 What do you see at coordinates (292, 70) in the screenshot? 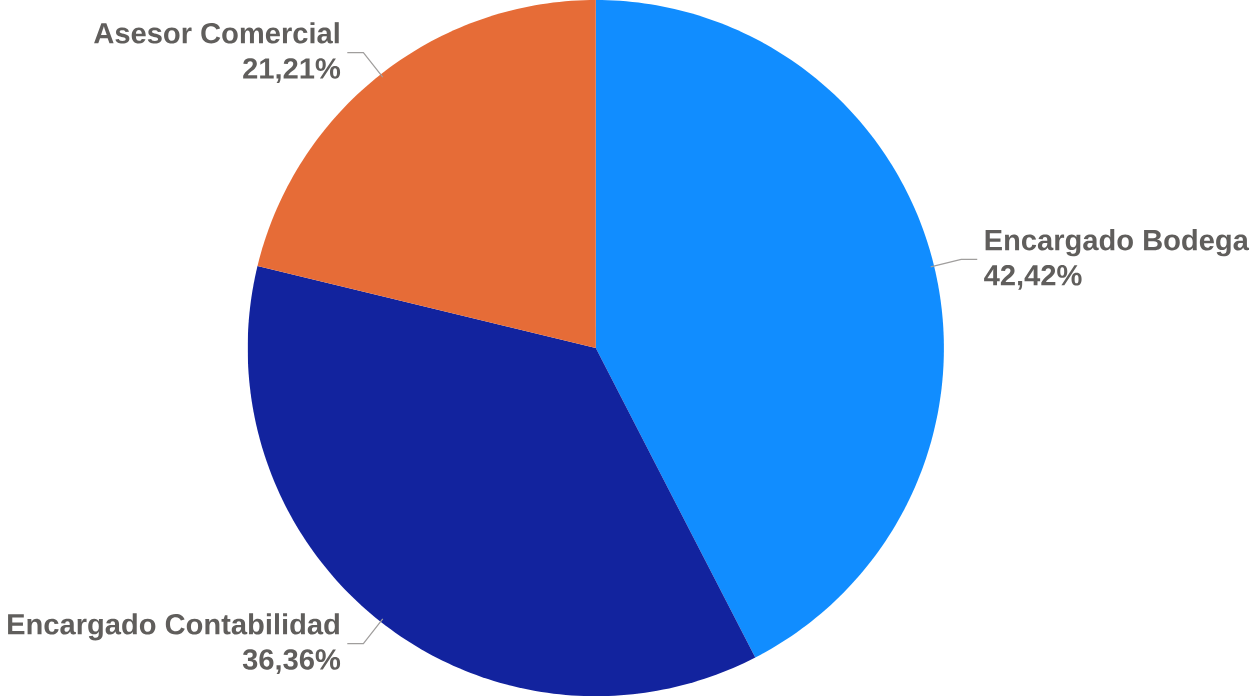
I see `data-label: 21,21%` at bounding box center [292, 70].